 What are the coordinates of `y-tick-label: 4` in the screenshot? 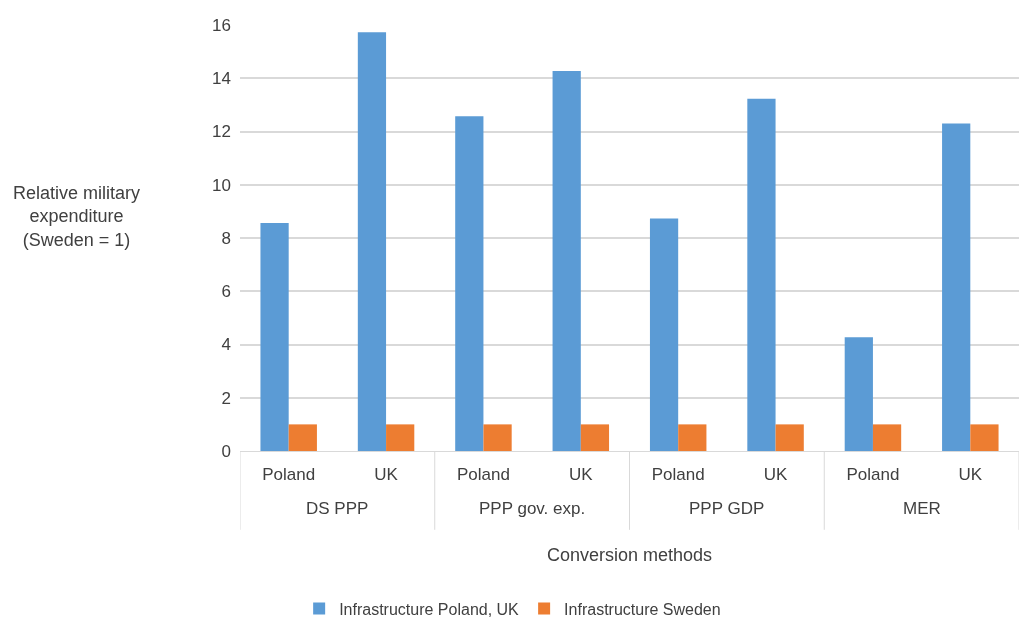 It's located at (226, 345).